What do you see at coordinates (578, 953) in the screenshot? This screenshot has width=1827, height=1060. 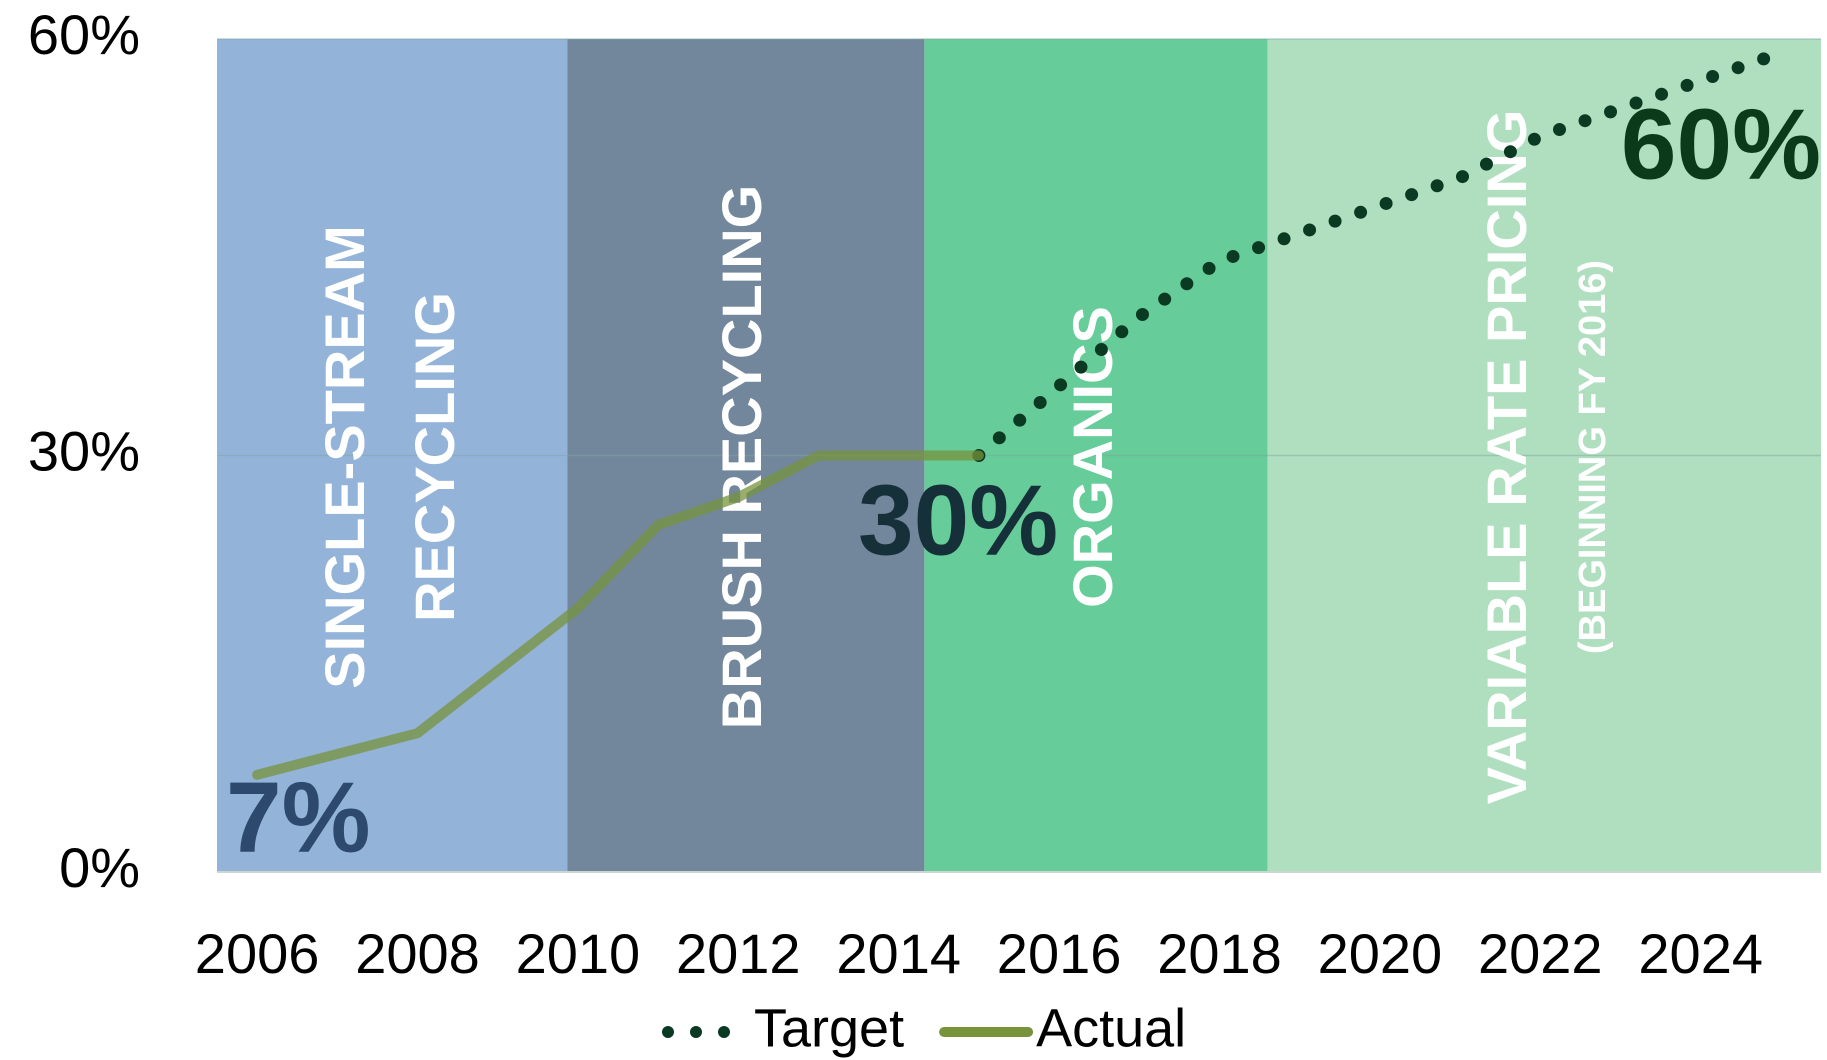 I see `x-tick-label: 2010` at bounding box center [578, 953].